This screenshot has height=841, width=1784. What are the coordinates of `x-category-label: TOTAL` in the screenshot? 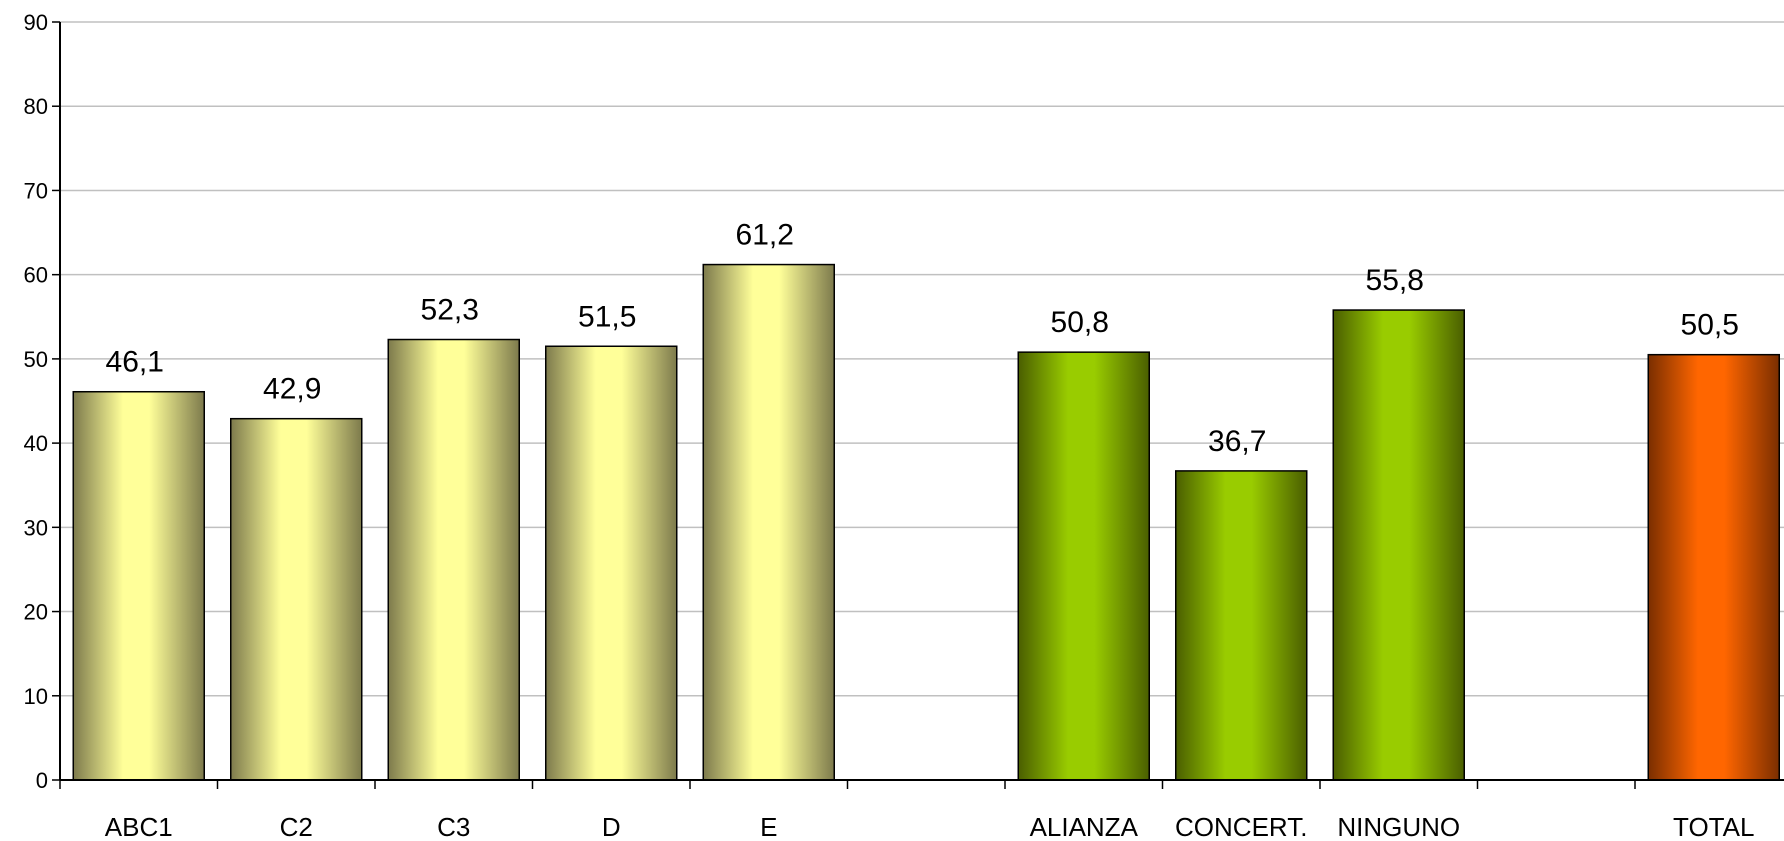 It's located at (1713, 826).